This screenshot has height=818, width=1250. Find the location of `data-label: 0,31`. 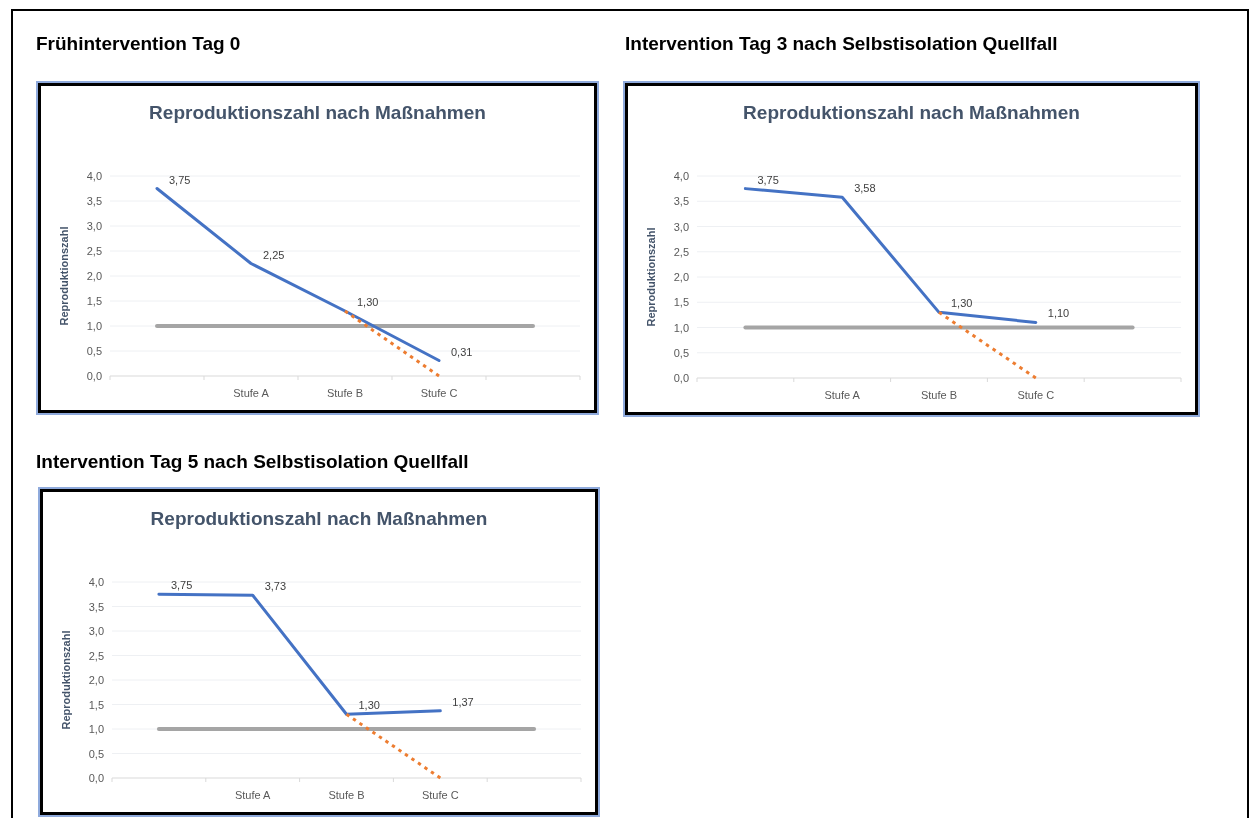

data-label: 0,31 is located at coordinates (462, 351).